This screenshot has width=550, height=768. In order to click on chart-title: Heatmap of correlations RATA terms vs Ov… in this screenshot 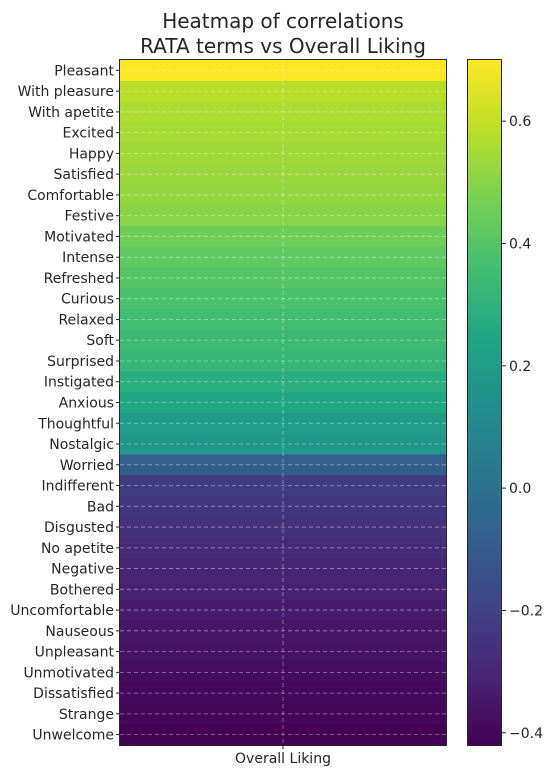, I will do `click(283, 33)`.